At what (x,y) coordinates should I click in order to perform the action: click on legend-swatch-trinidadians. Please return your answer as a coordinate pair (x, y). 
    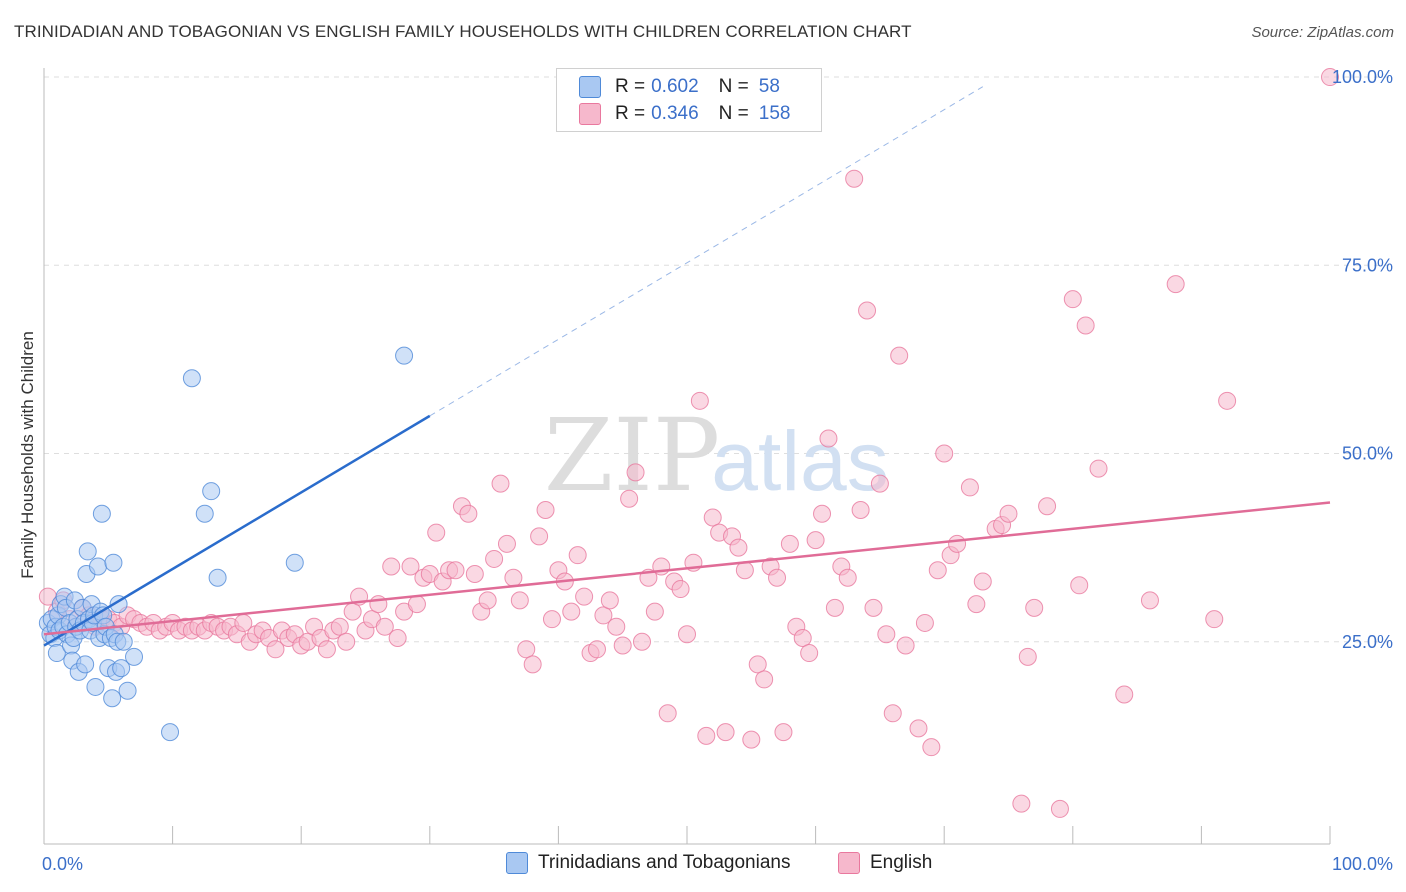
    Looking at the image, I should click on (590, 87).